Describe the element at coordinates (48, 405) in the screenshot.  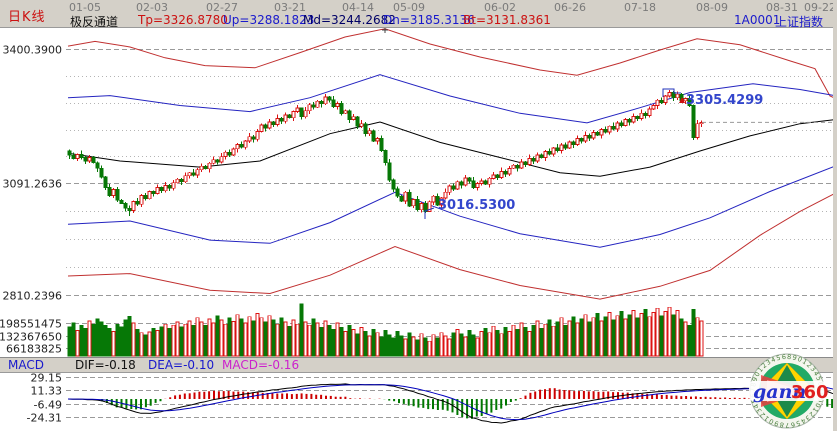
I see `svg-text: -6.49` at that location.